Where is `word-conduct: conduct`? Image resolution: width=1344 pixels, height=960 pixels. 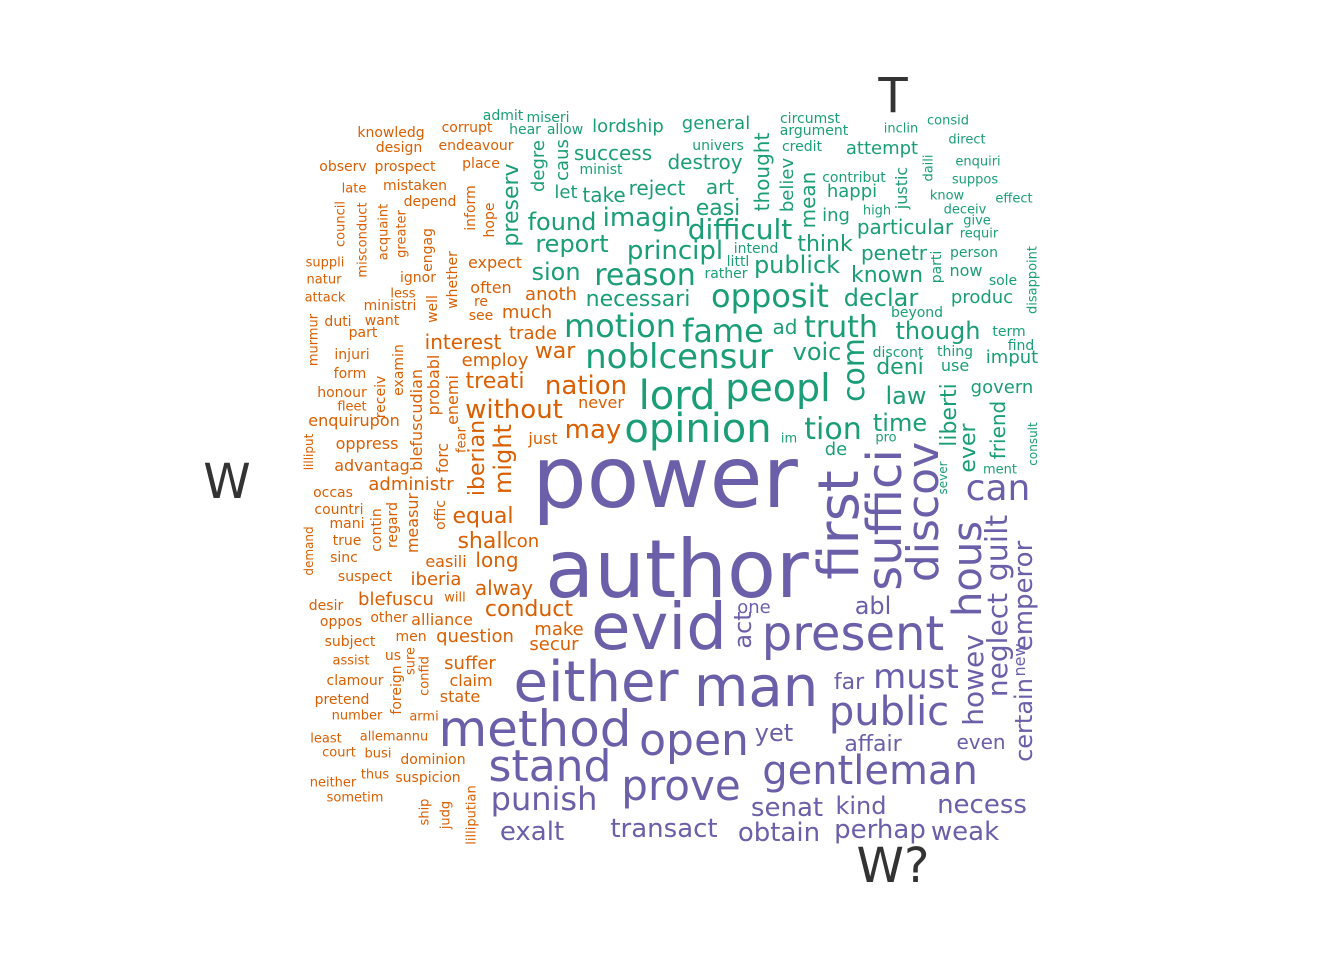
word-conduct: conduct is located at coordinates (529, 609).